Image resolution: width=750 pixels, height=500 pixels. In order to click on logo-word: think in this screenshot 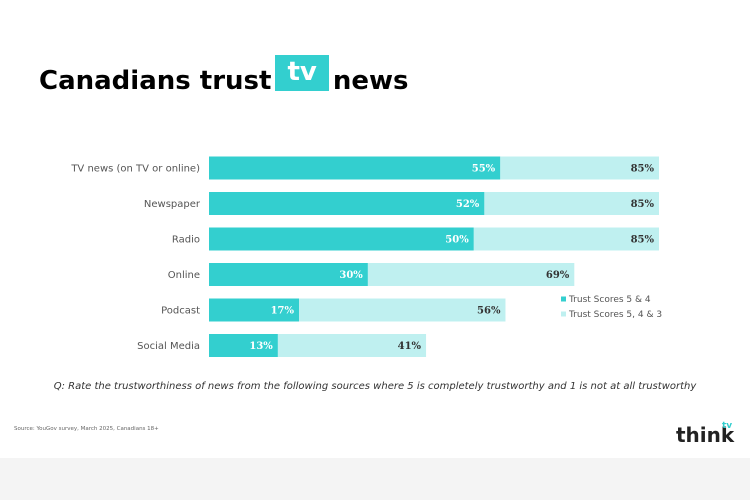, I will do `click(705, 435)`.